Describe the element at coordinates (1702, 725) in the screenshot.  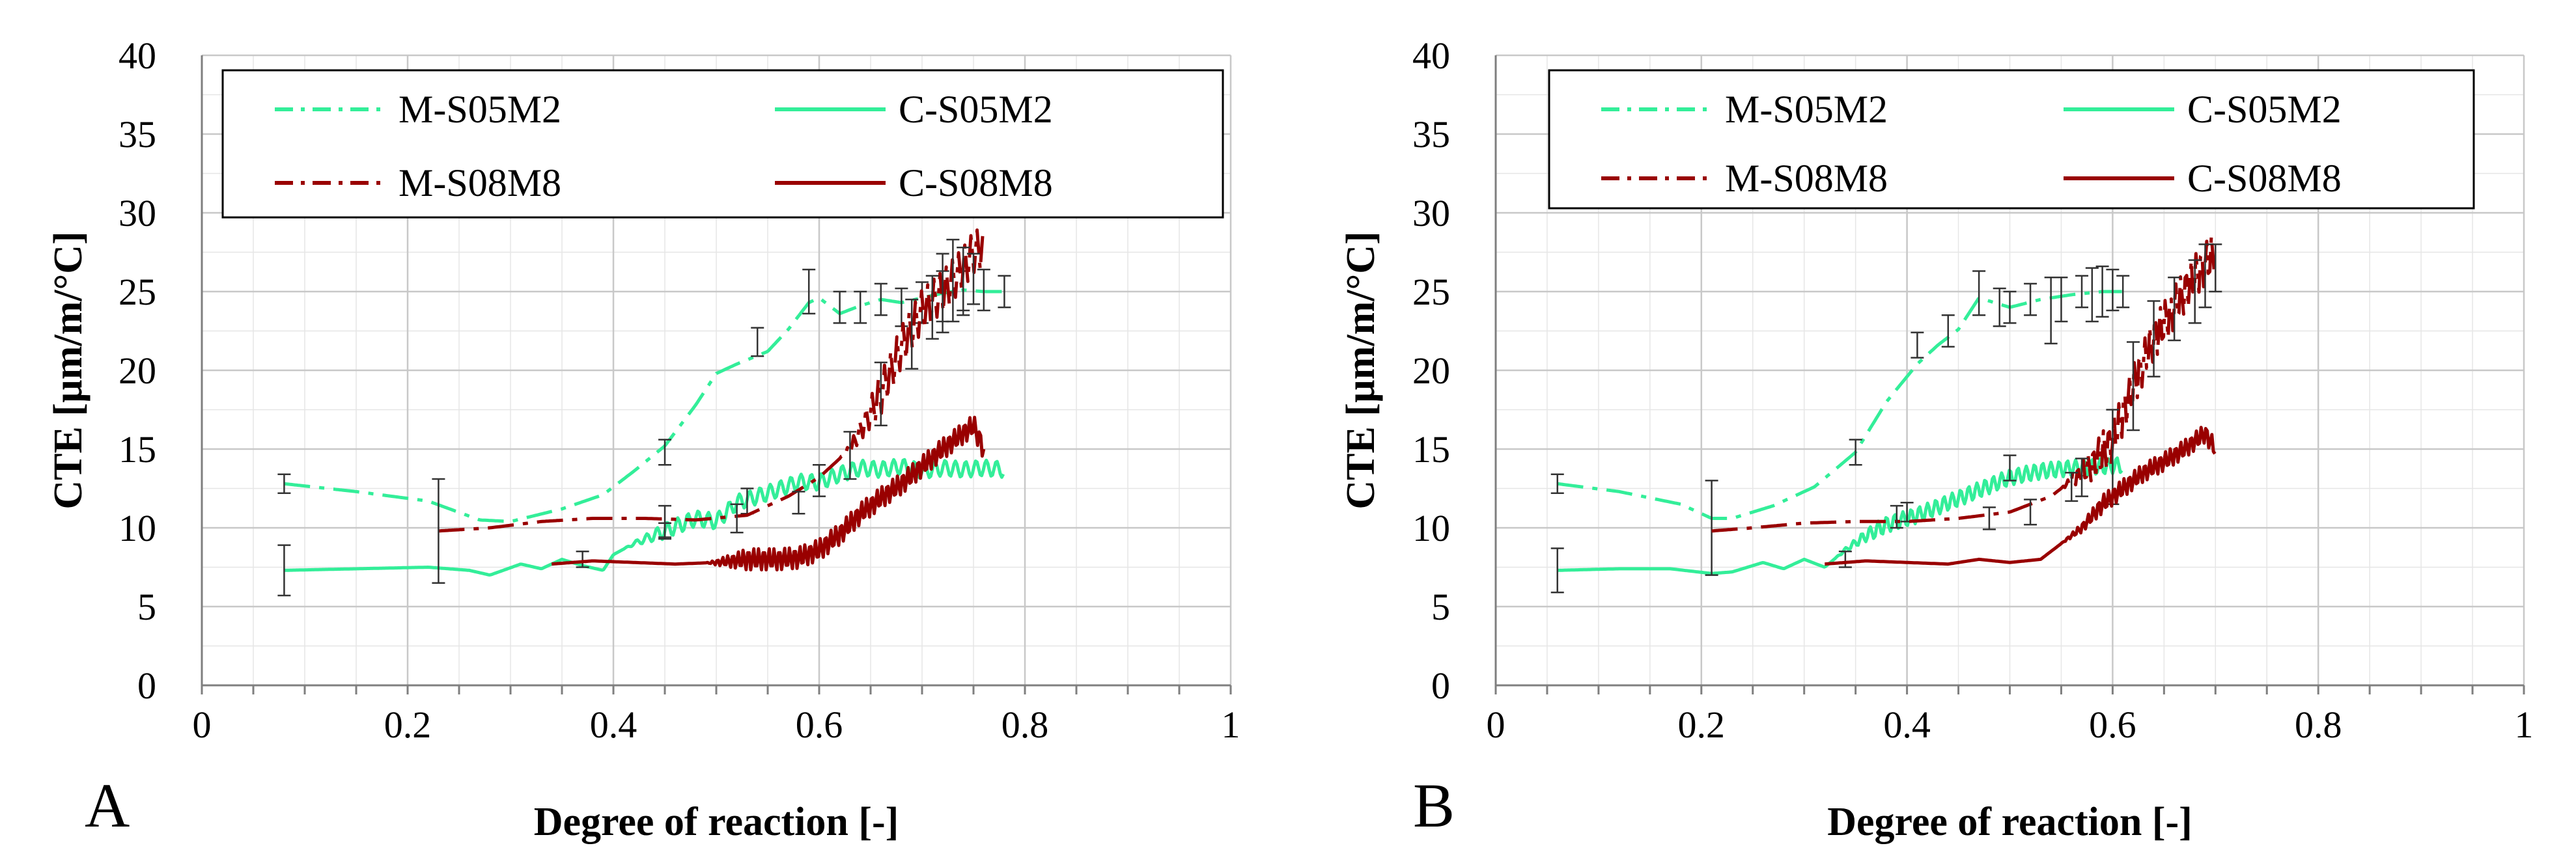
I see `x-tick-label: 0.2` at that location.